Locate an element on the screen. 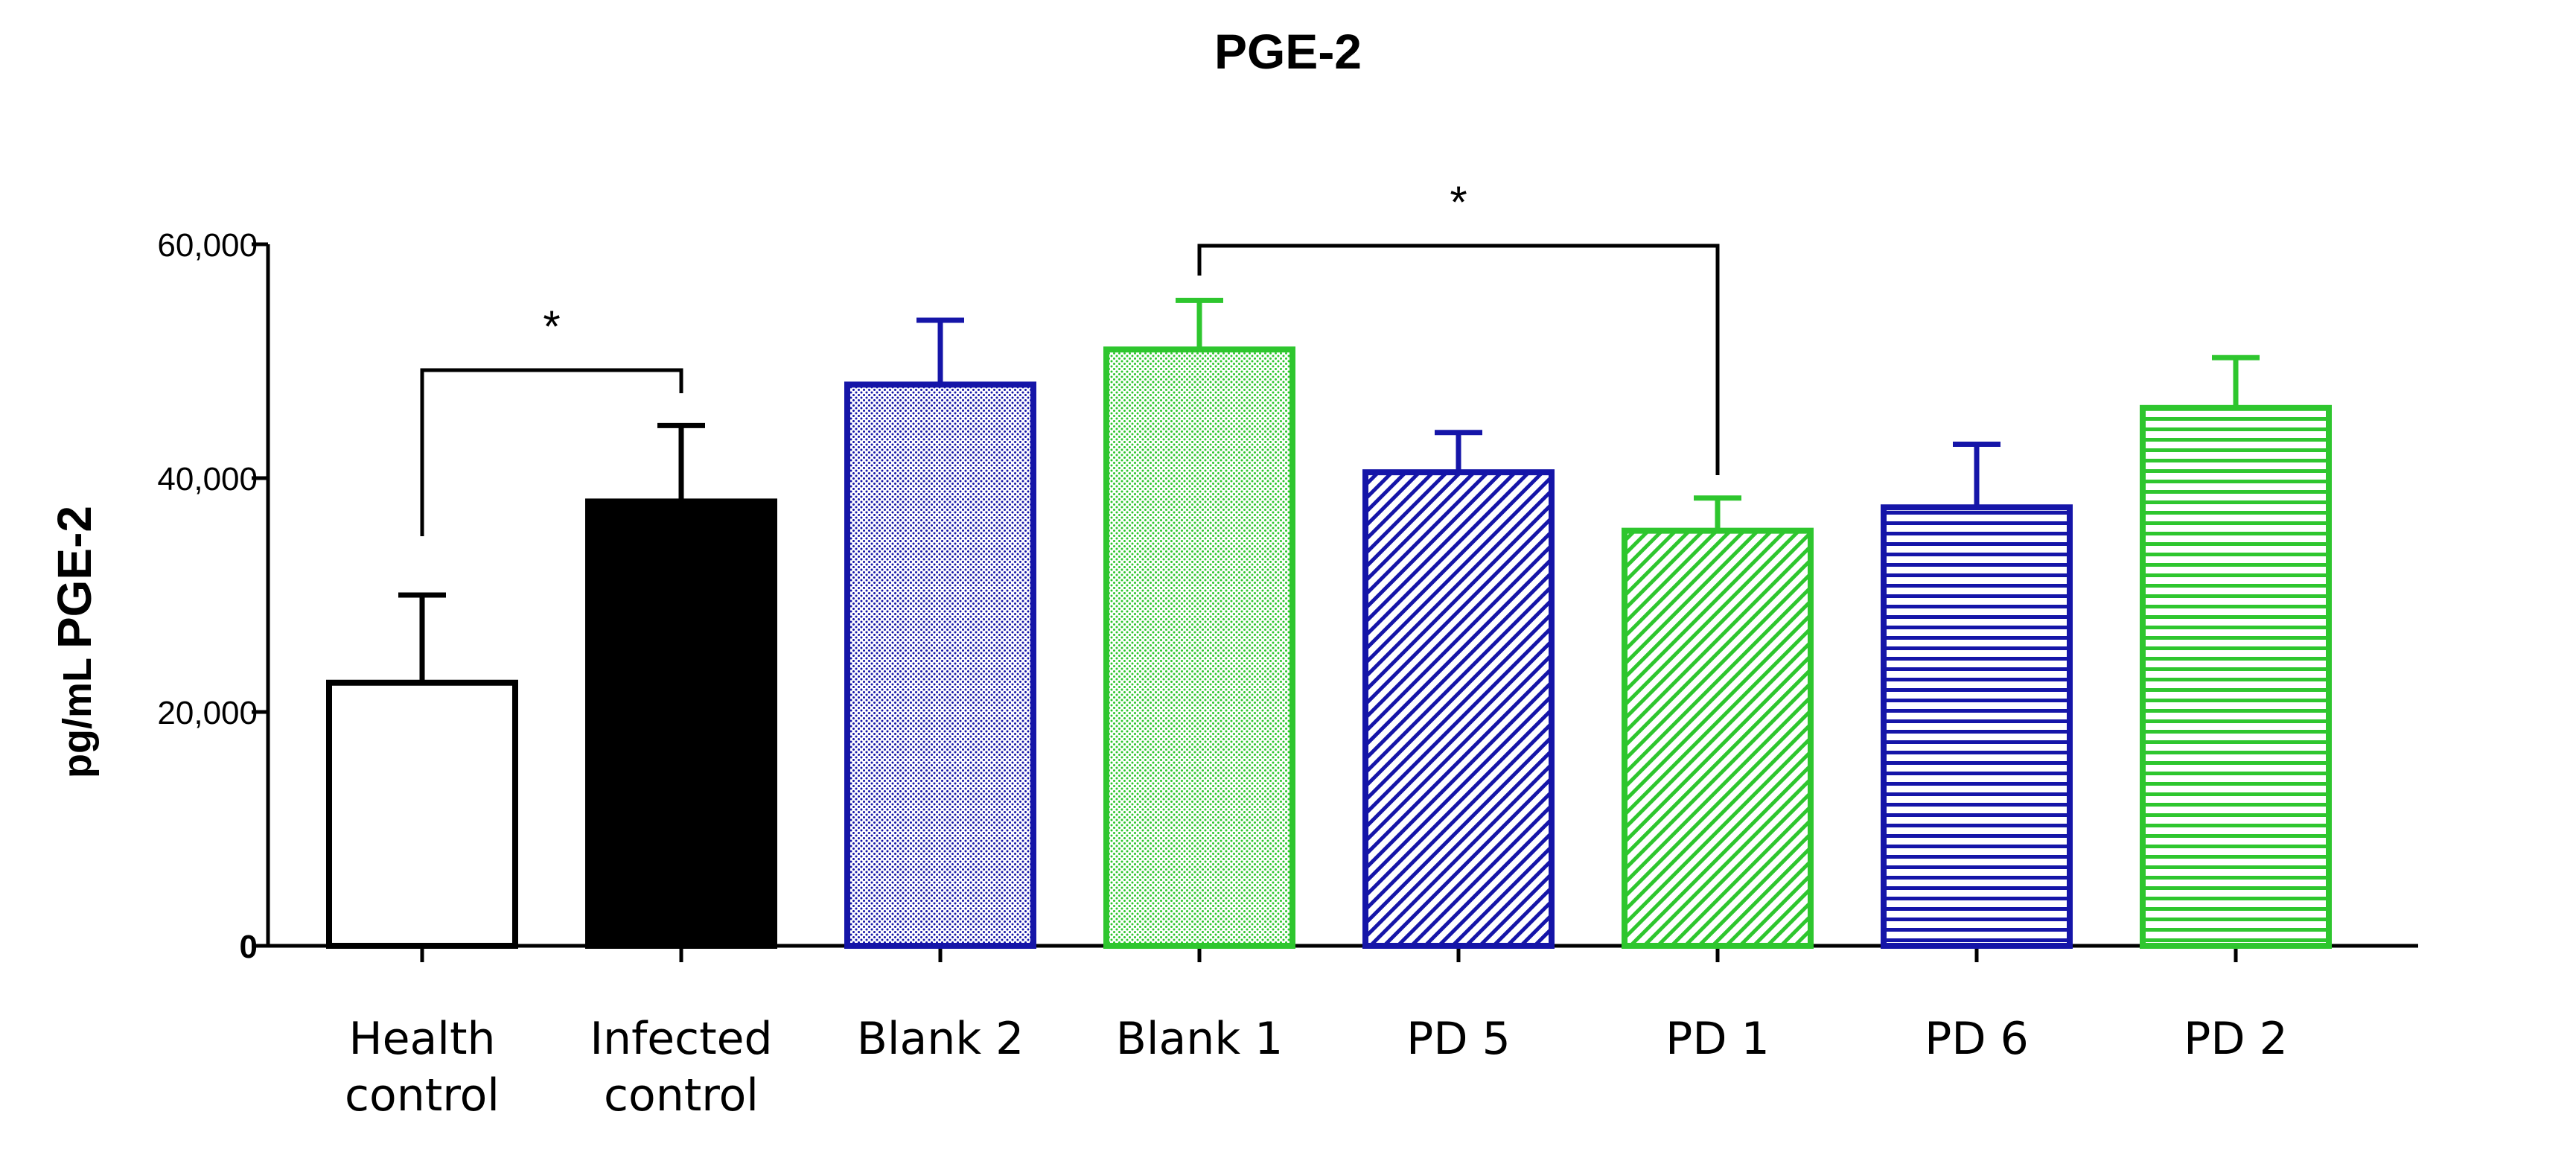 This screenshot has height=1167, width=2576. x-tick-label-line: PD 1 is located at coordinates (1717, 1039).